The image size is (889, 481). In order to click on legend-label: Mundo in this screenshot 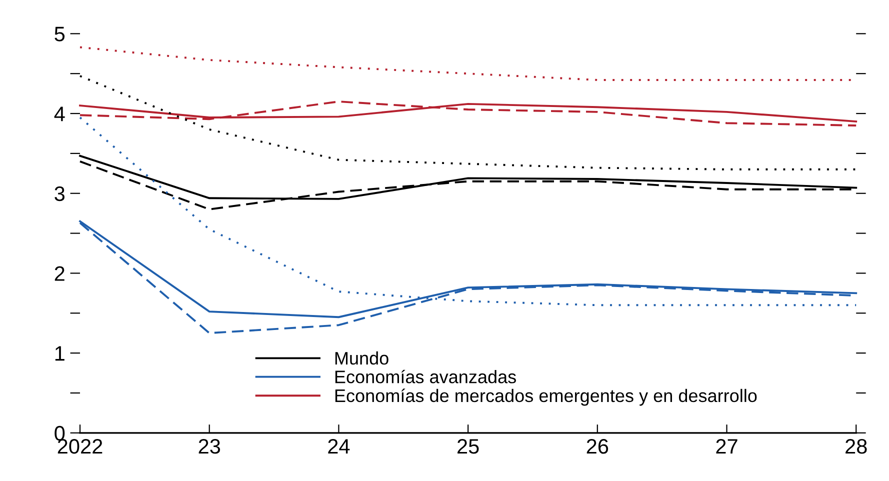, I will do `click(361, 358)`.